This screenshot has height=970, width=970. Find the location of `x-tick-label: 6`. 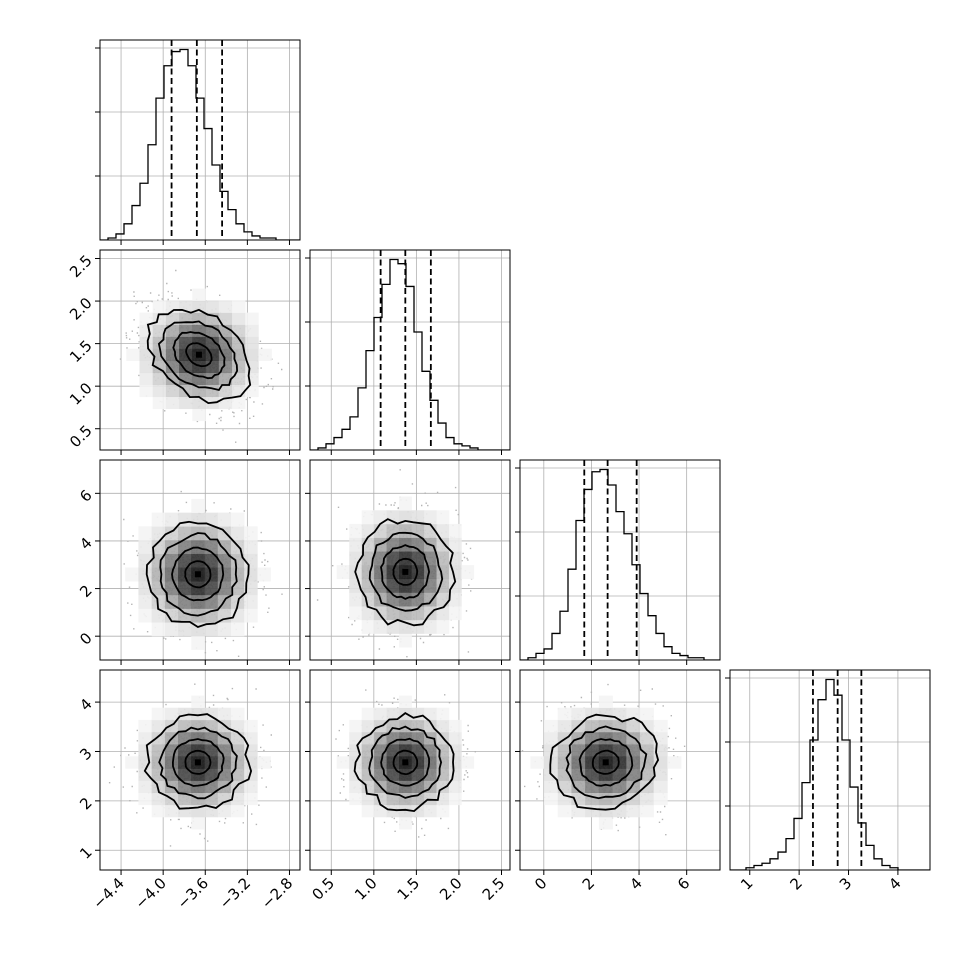

x-tick-label: 6 is located at coordinates (683, 883).